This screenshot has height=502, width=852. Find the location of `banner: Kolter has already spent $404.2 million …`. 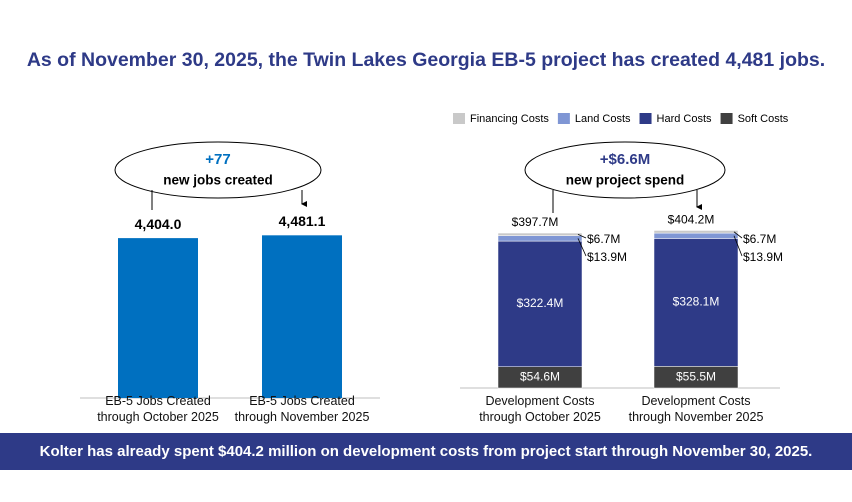

banner: Kolter has already spent $404.2 million … is located at coordinates (426, 451).